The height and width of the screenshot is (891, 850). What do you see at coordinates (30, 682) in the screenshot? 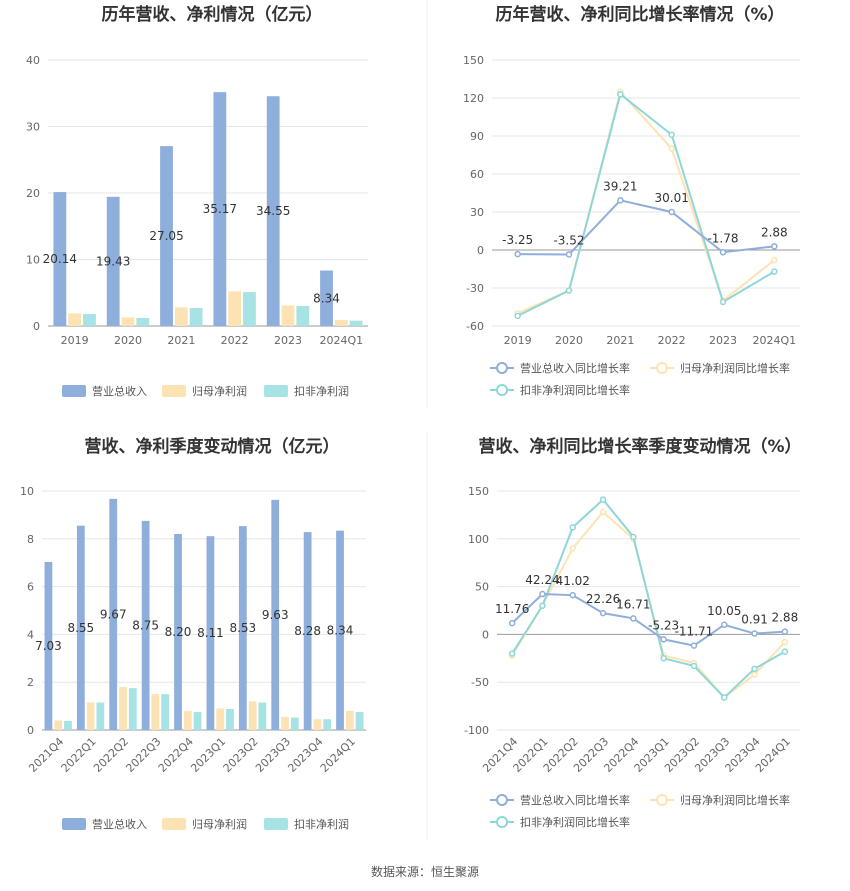
I see `y-tick-label: 2` at bounding box center [30, 682].